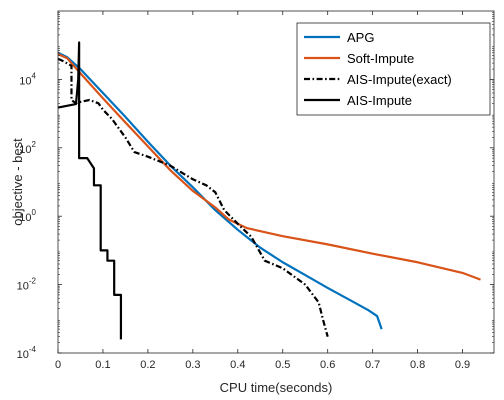  I want to click on x-tick-label: 0.6, so click(327, 365).